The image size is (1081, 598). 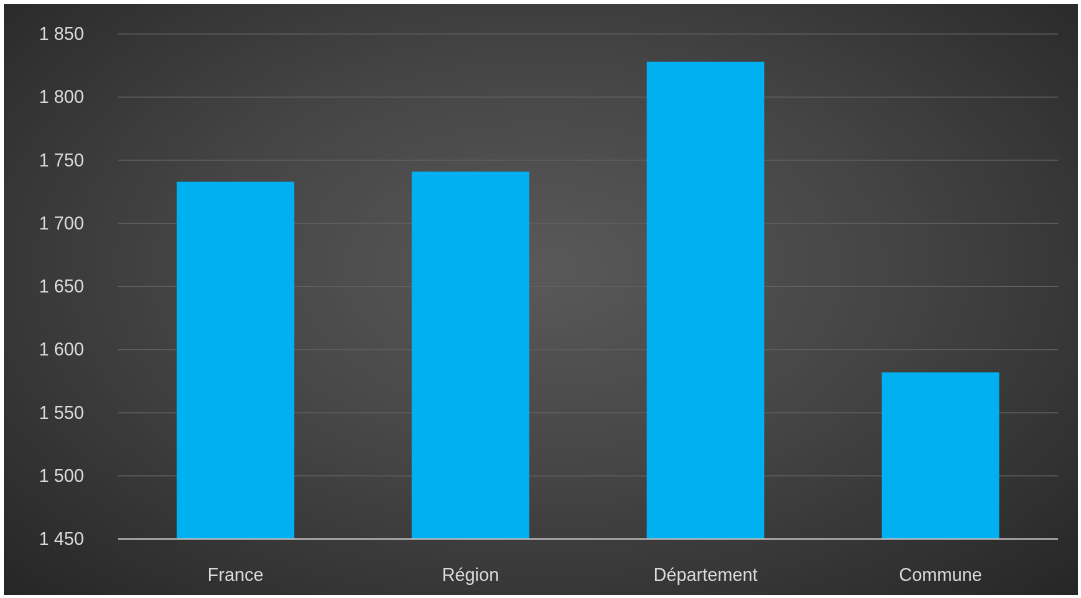 What do you see at coordinates (61, 160) in the screenshot?
I see `y-tick-label: 1 750` at bounding box center [61, 160].